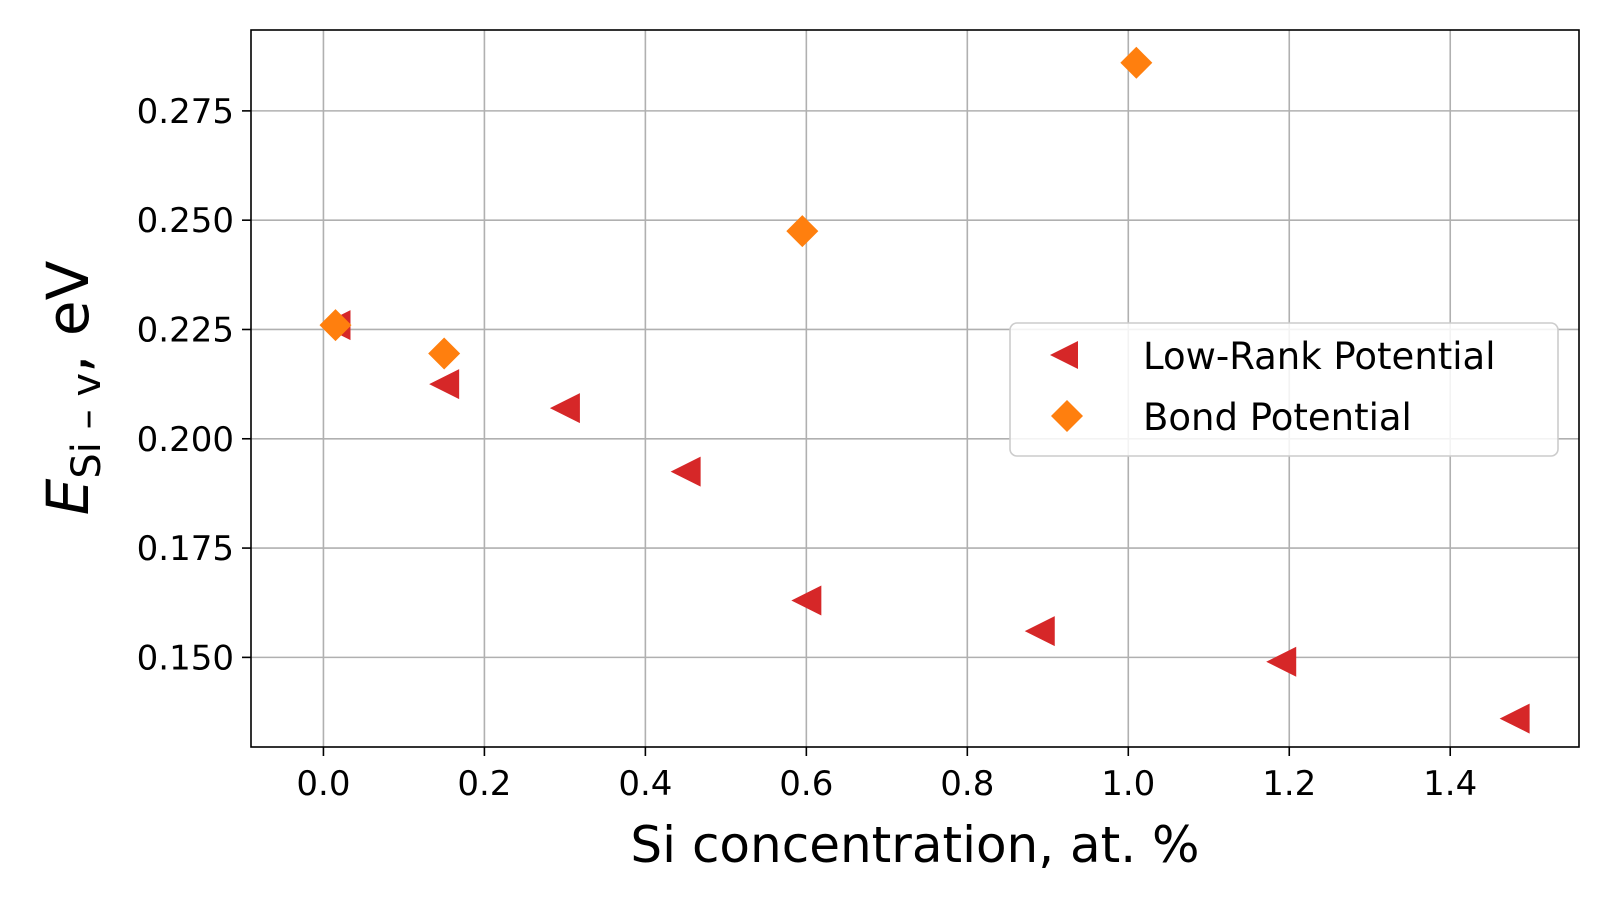 This screenshot has height=900, width=1600. What do you see at coordinates (185, 658) in the screenshot?
I see `y-tick-label: 0.150` at bounding box center [185, 658].